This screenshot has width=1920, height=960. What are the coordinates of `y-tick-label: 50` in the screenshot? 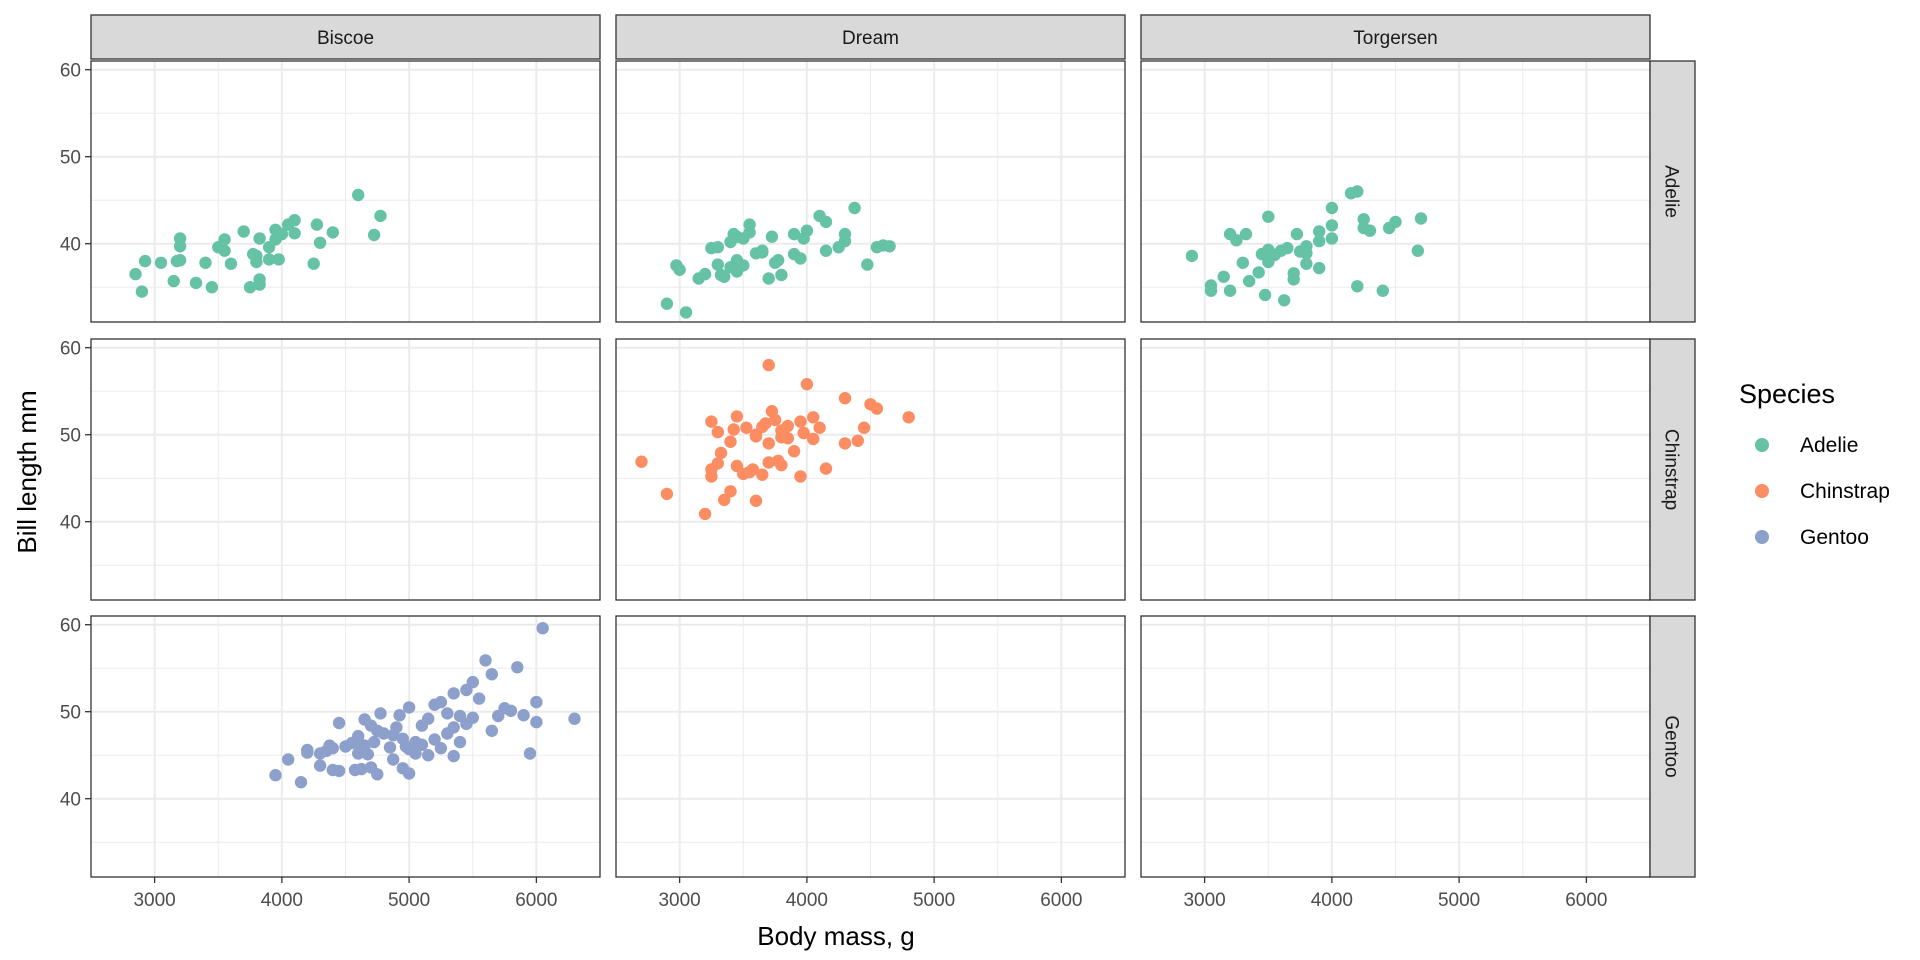 It's located at (70, 158).